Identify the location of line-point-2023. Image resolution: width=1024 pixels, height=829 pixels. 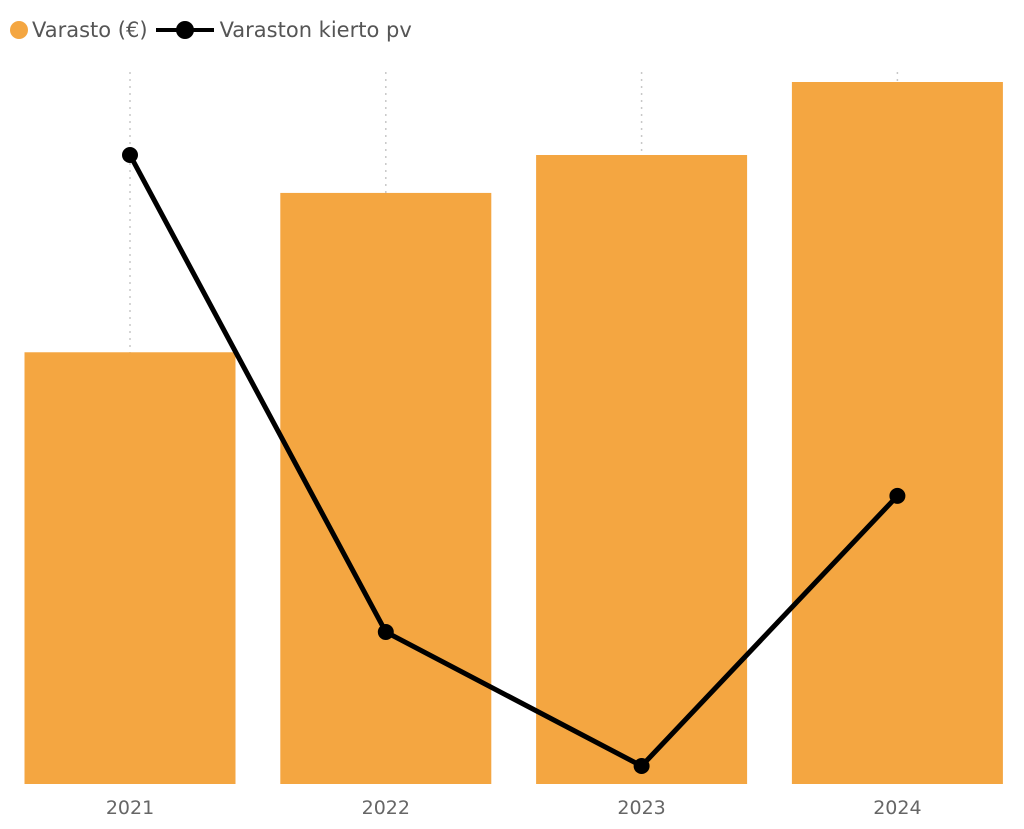
(641, 766).